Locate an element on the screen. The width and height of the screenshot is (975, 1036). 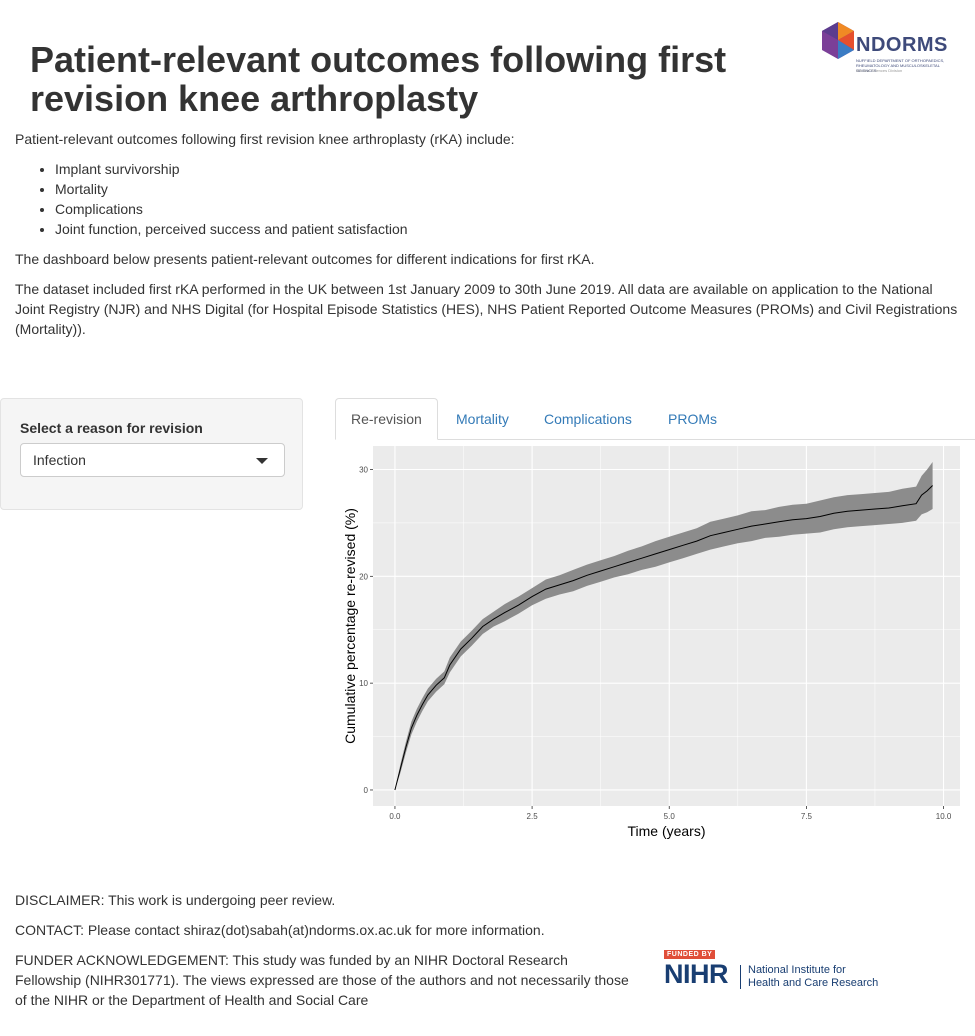
revision-reason-select: Infection is located at coordinates (152, 460).